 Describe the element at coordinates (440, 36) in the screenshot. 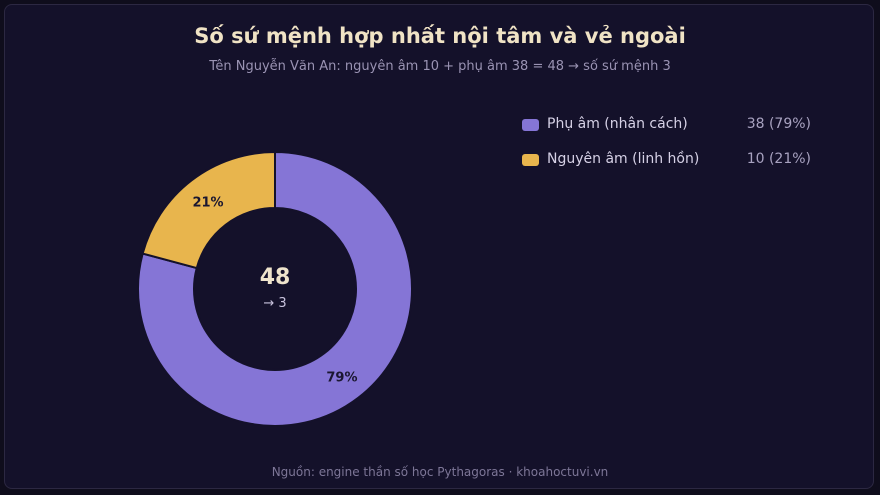

I see `chart-title: Số sứ mệnh hợp nhất nội tâm và vẻ ngoài` at that location.